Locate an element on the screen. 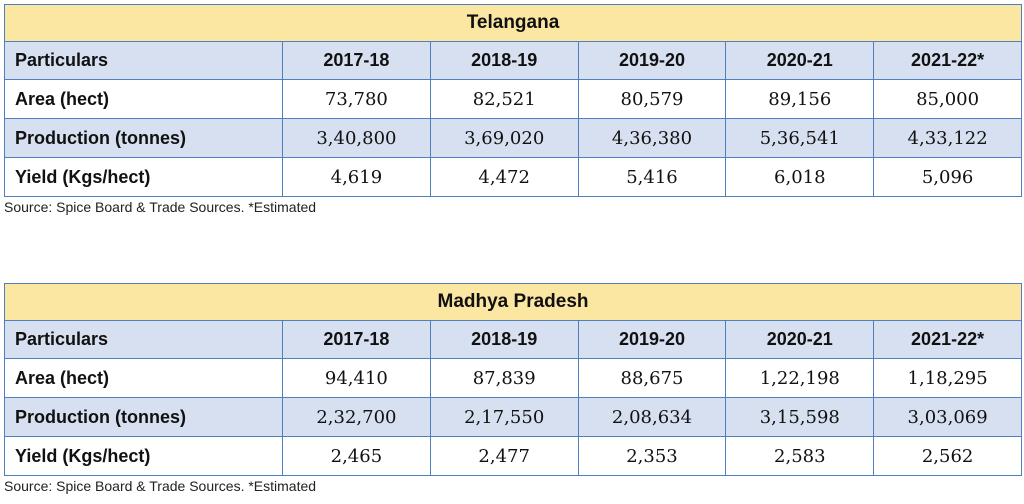 The image size is (1024, 504). table-cell: 1,18,295 is located at coordinates (947, 378).